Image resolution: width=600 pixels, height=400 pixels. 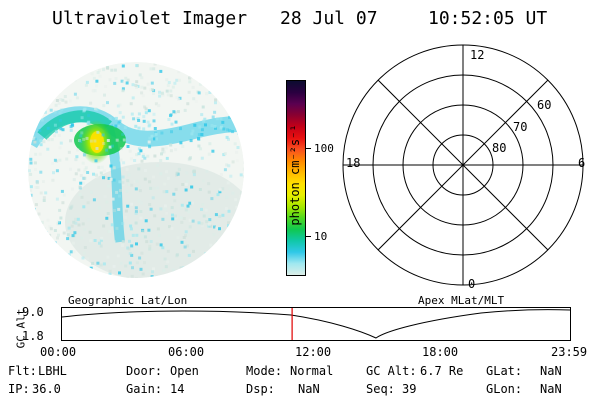 What do you see at coordinates (409, 389) in the screenshot?
I see `seq-value: 39` at bounding box center [409, 389].